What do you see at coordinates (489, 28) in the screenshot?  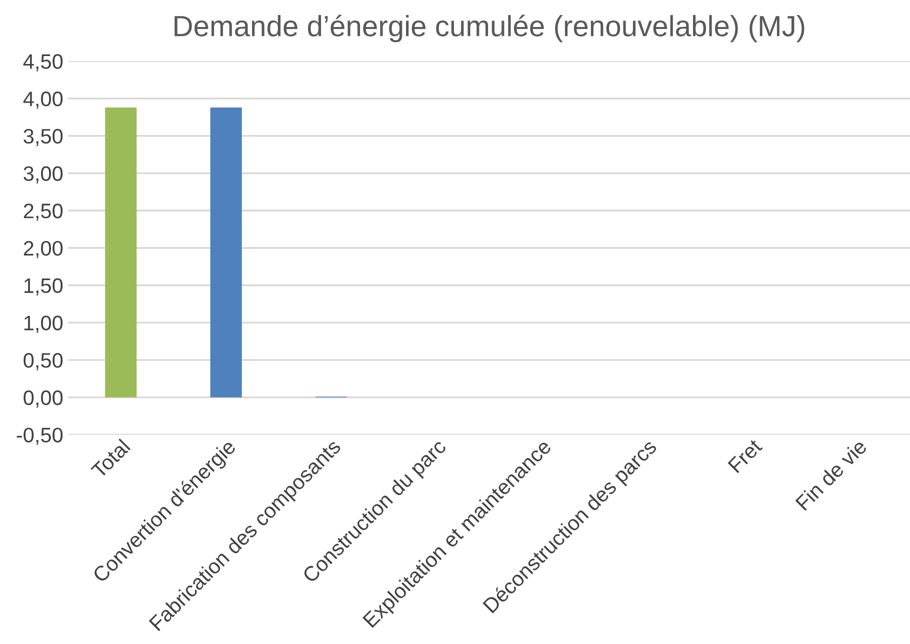 I see `chart-title: Demande d’énergie cumulée (renouvelable) (MJ)` at bounding box center [489, 28].